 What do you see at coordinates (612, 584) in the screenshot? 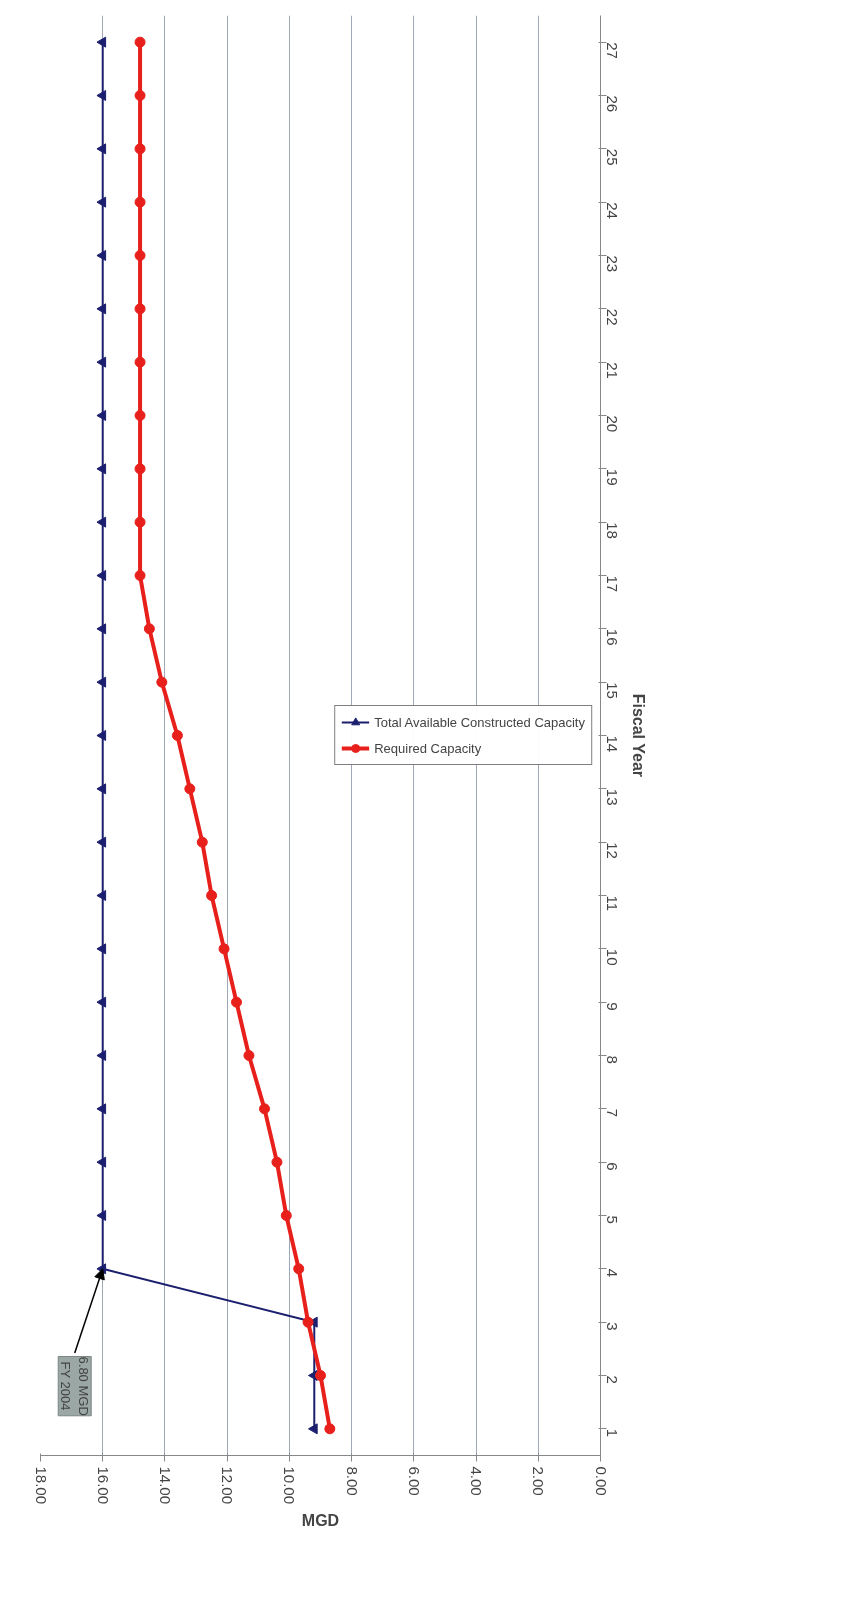
I see `y-tick-label: 17` at bounding box center [612, 584].